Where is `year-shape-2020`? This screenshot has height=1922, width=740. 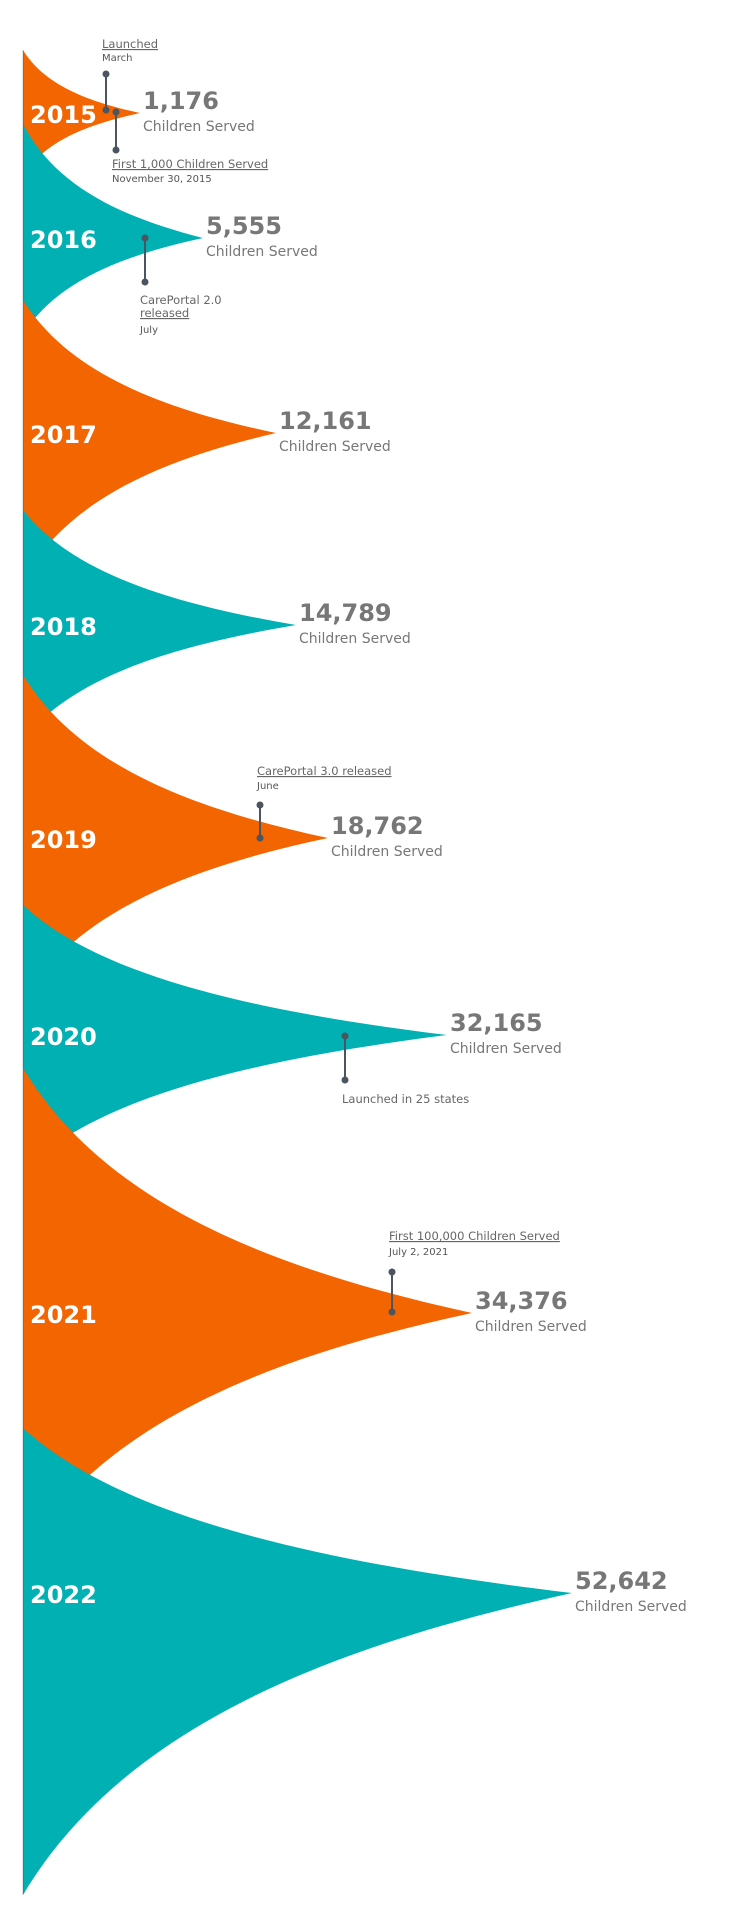 year-shape-2020 is located at coordinates (235, 1037).